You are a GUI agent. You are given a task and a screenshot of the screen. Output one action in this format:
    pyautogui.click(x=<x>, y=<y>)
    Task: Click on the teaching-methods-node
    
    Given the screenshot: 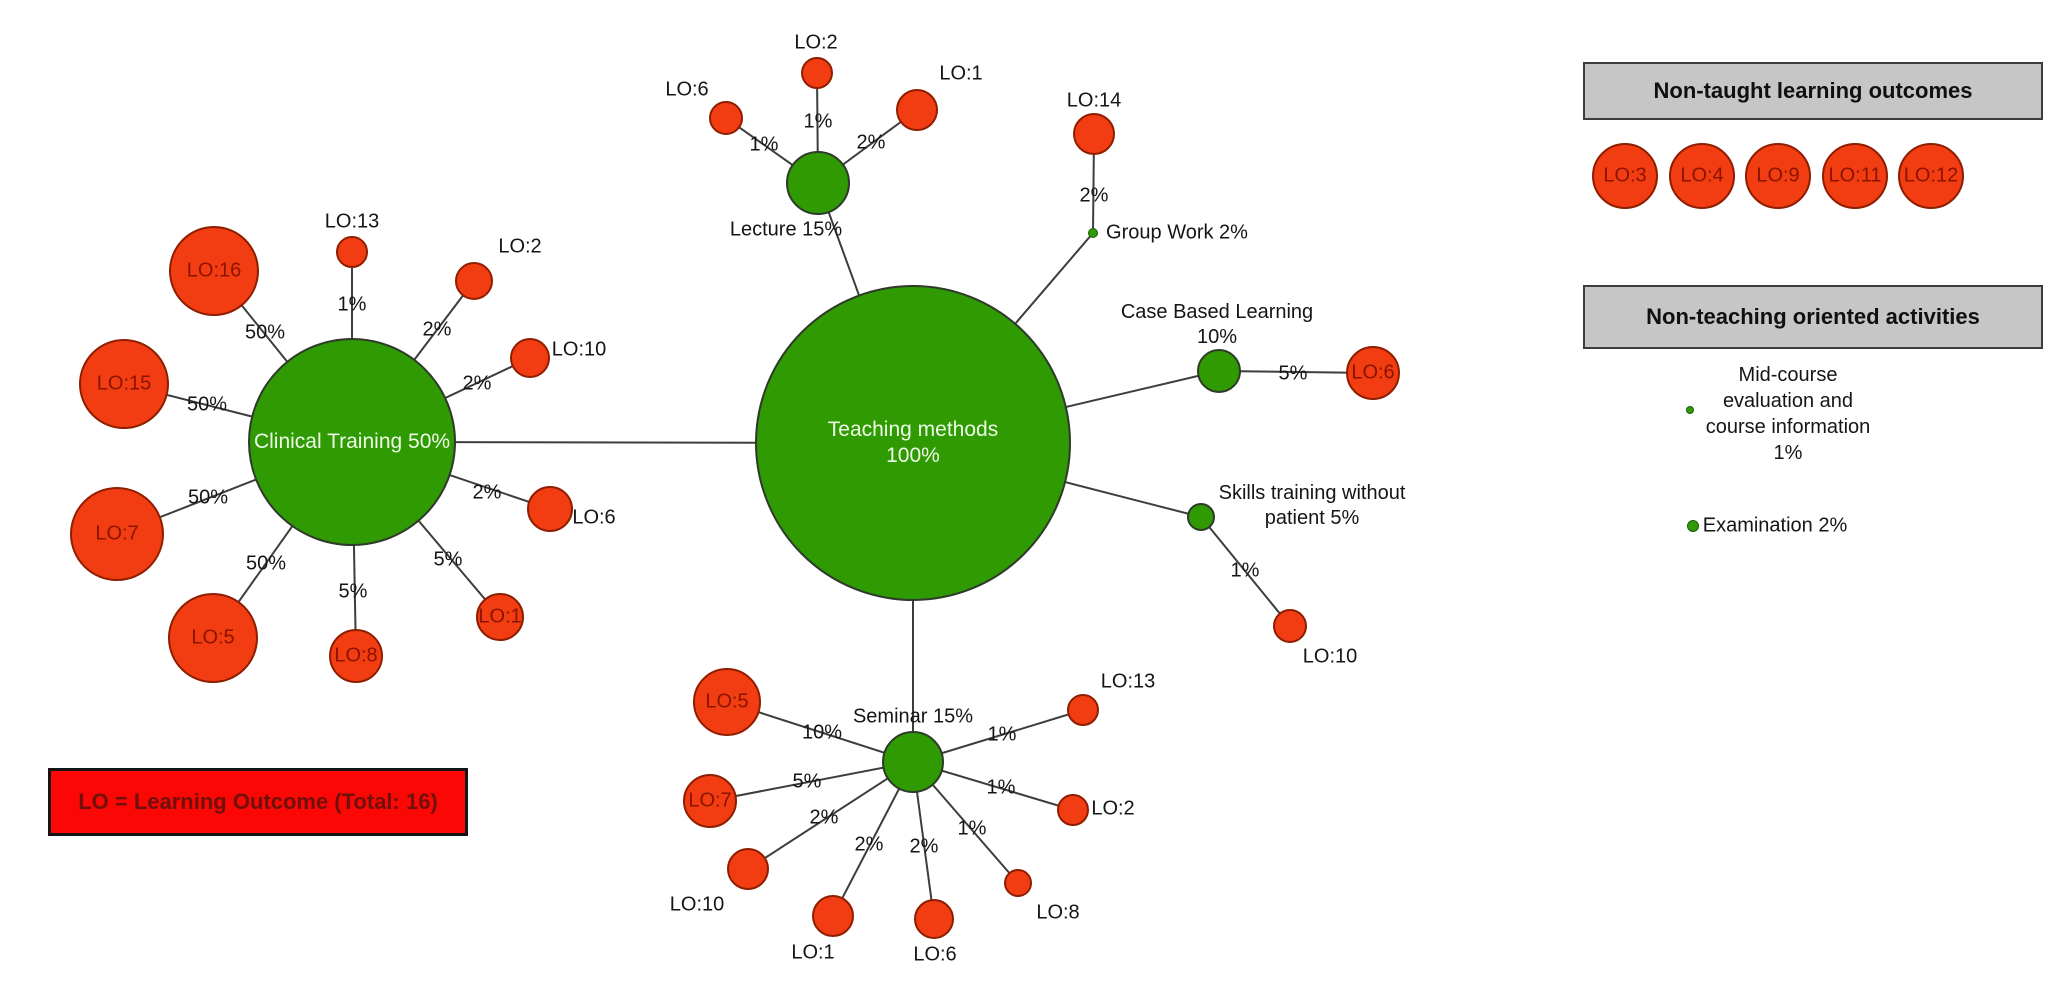 What is the action you would take?
    pyautogui.click(x=913, y=443)
    